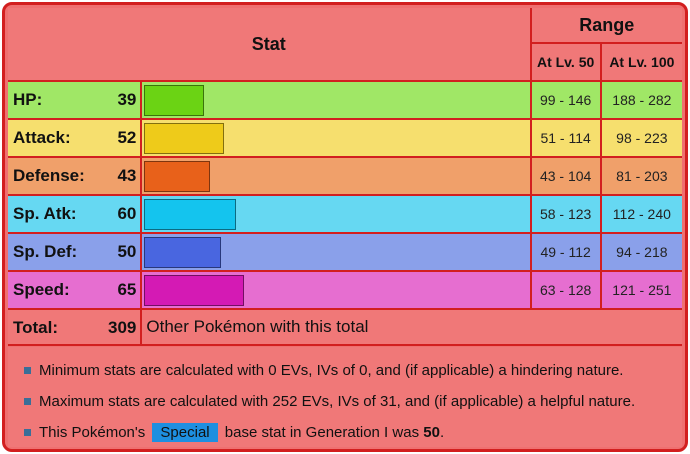 The image size is (690, 454). I want to click on total-row: Total: 309 Other Pokémon with this total, so click(345, 328).